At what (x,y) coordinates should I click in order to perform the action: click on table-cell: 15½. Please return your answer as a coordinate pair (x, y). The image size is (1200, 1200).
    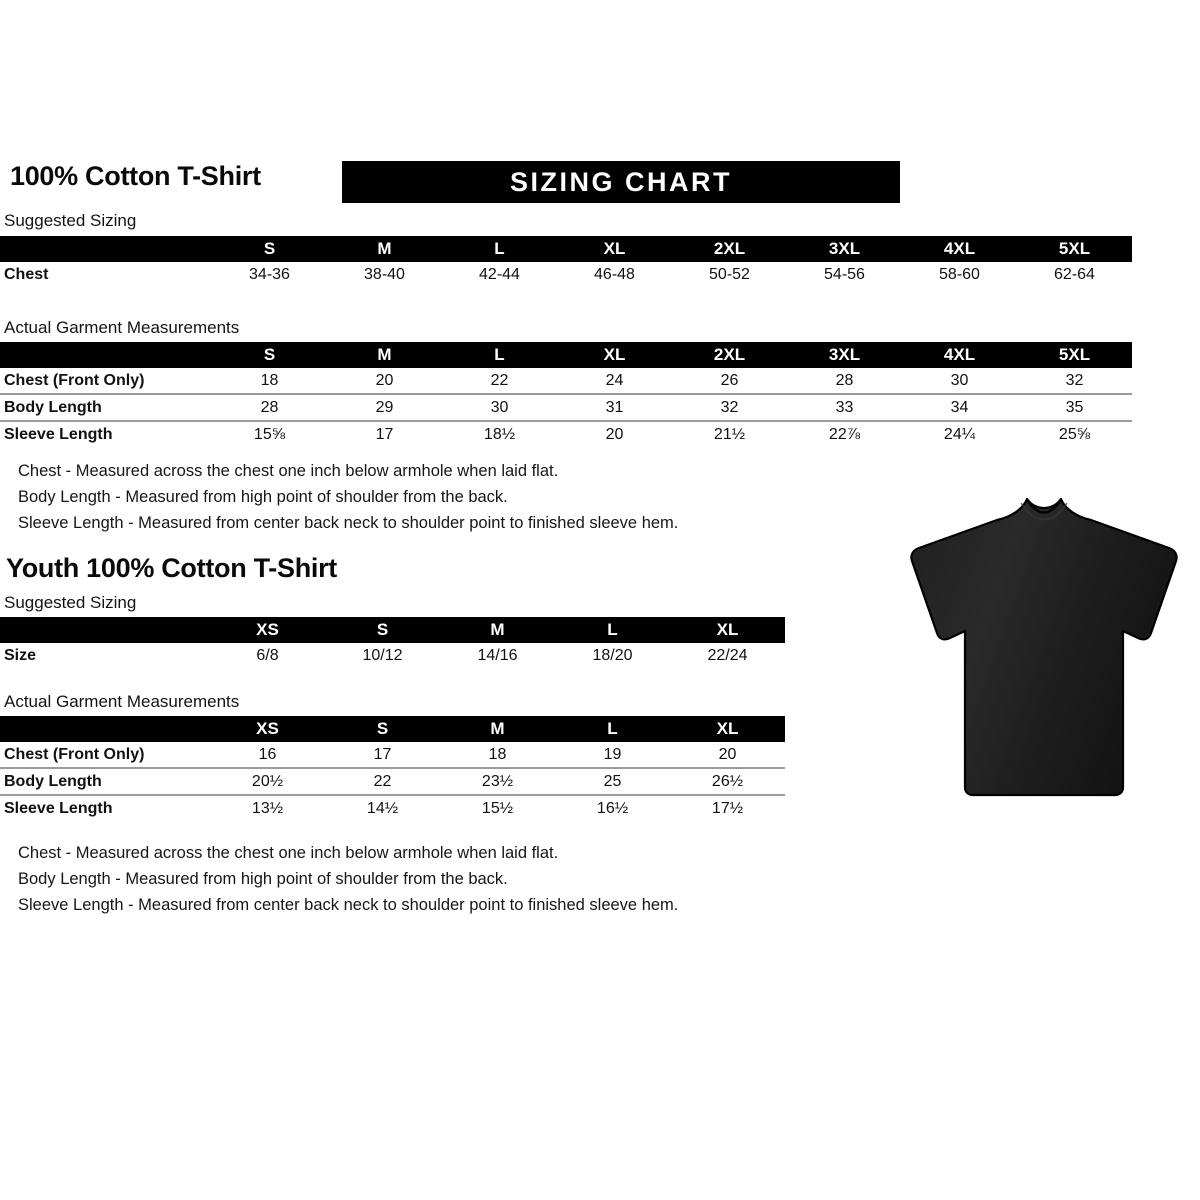
    Looking at the image, I should click on (497, 808).